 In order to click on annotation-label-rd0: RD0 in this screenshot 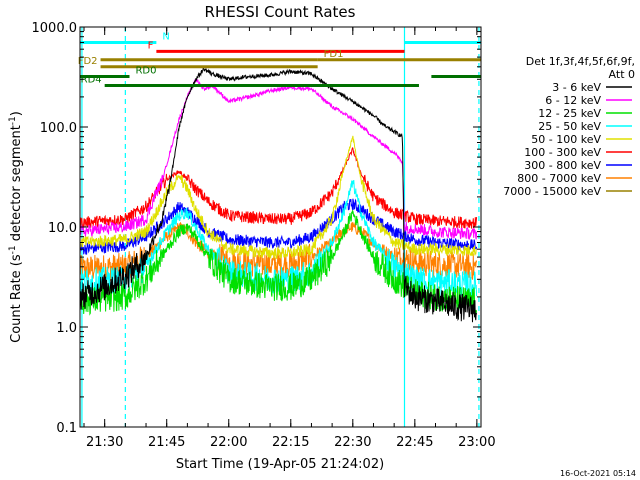, I will do `click(145, 70)`.